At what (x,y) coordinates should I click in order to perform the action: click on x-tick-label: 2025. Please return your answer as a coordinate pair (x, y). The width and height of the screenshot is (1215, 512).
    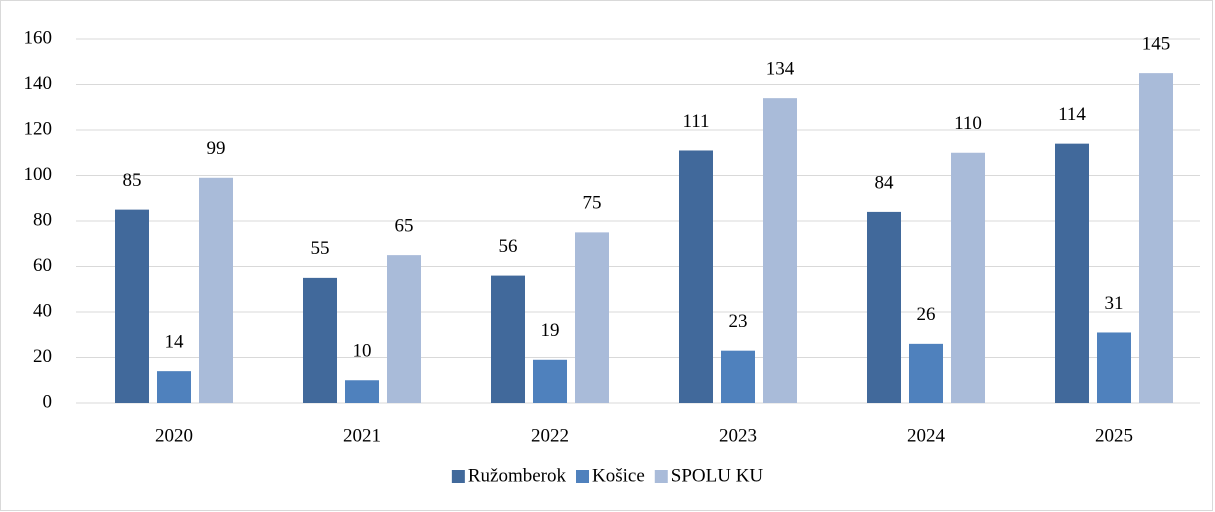
    Looking at the image, I should click on (1114, 435).